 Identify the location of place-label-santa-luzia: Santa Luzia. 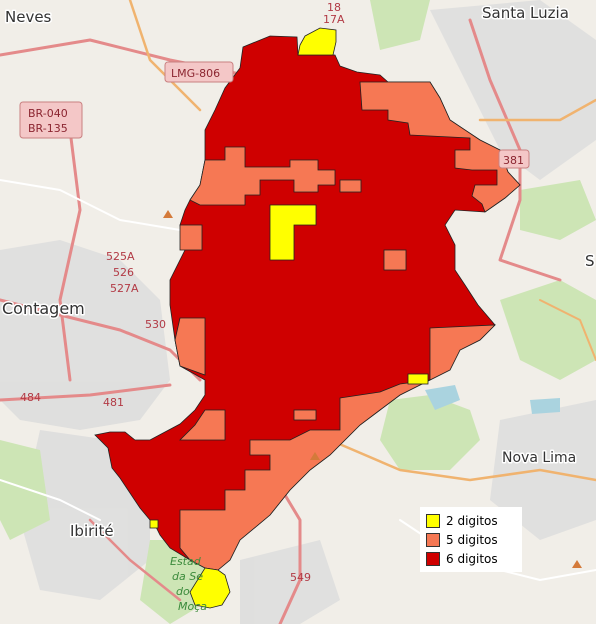
(525, 13).